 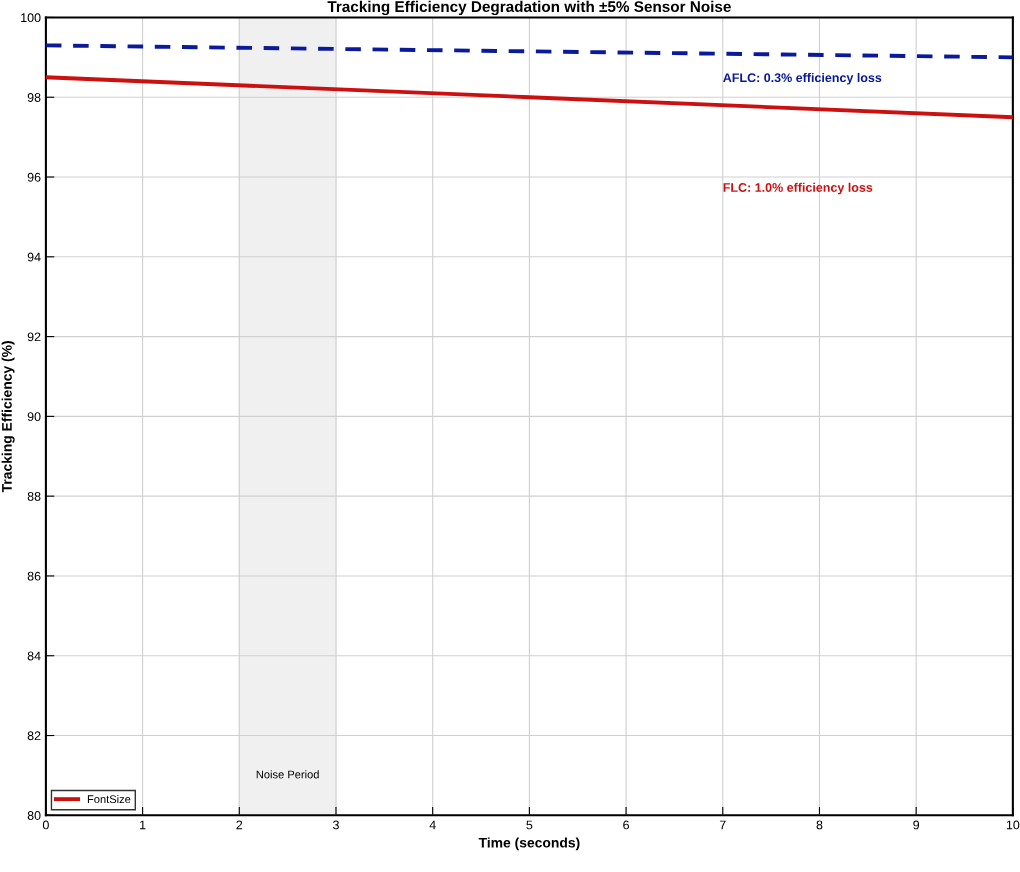 I want to click on x-tick-label: 8, so click(x=819, y=825).